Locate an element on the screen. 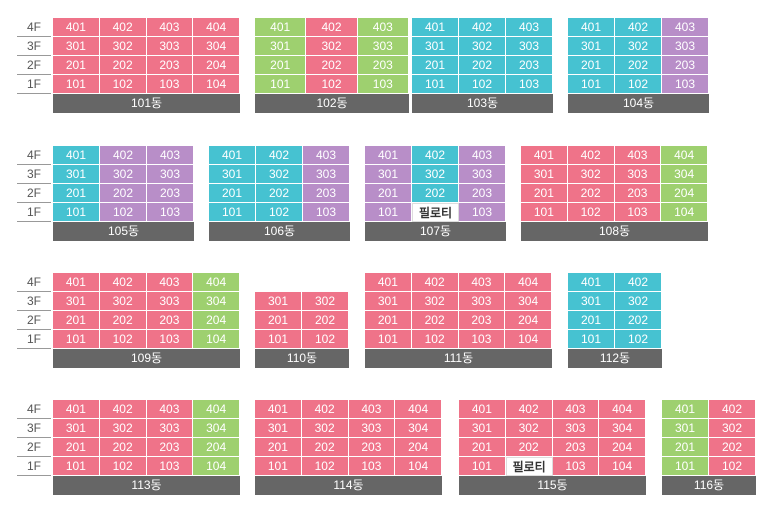 Image resolution: width=780 pixels, height=511 pixels. building-block: 401 402 403 301 302 303 201 202 203 101 102 103 105동 is located at coordinates (123, 193).